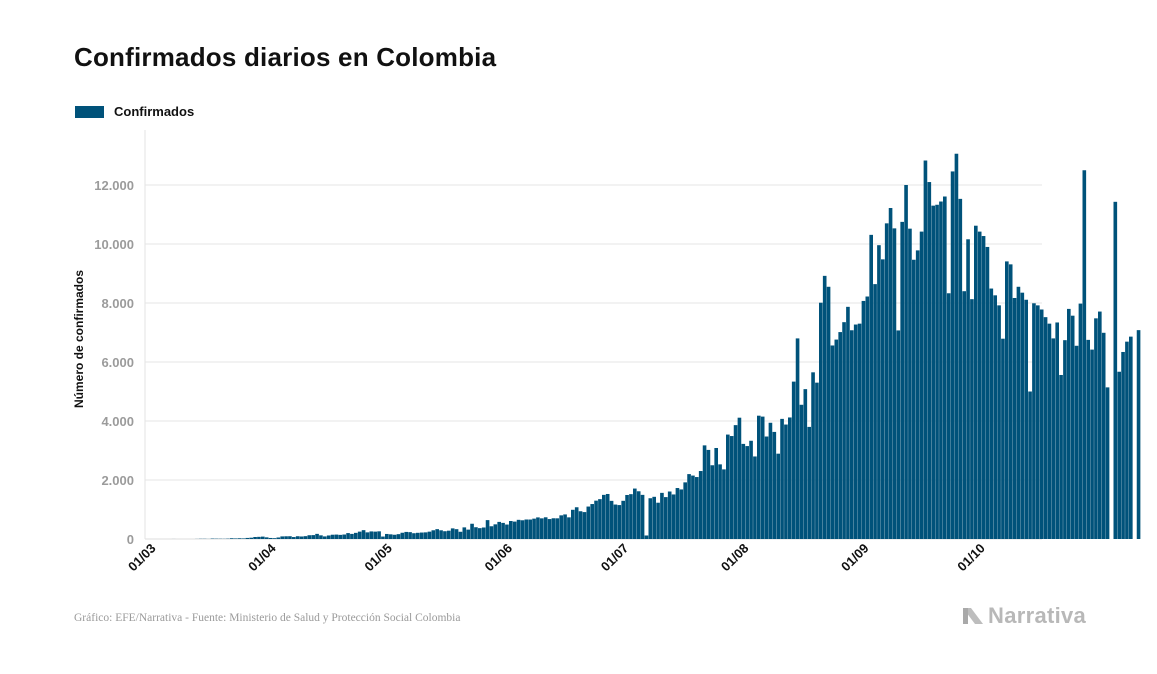 This screenshot has width=1157, height=674. I want to click on y-tick-label: 6.000, so click(117, 362).